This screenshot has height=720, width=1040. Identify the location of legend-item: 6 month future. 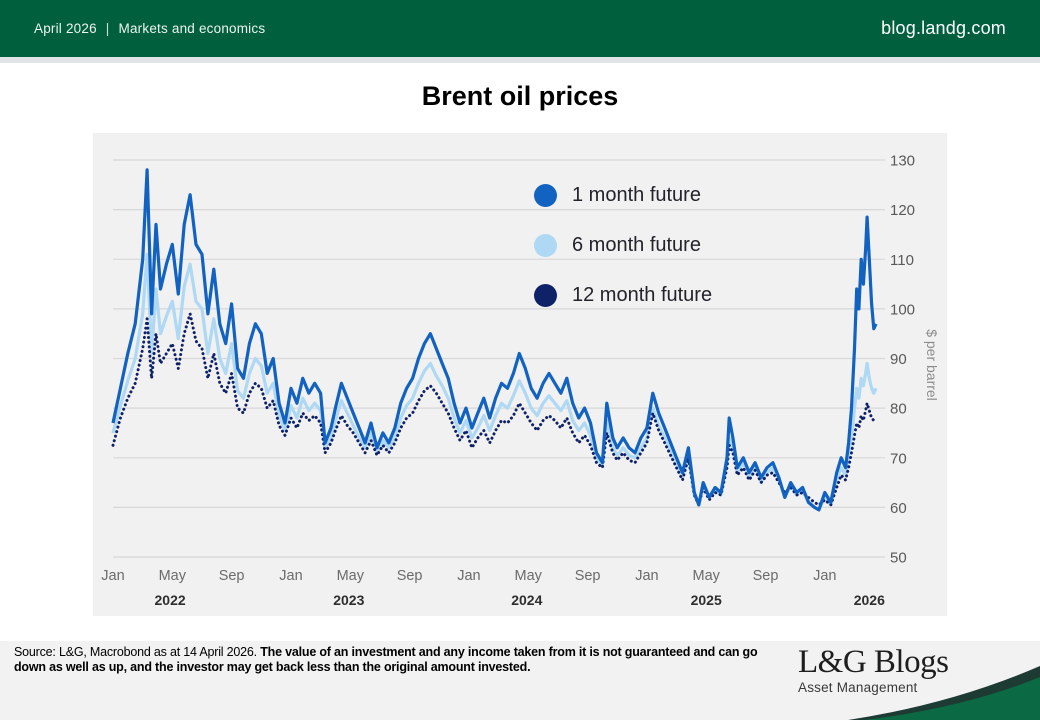
(623, 245).